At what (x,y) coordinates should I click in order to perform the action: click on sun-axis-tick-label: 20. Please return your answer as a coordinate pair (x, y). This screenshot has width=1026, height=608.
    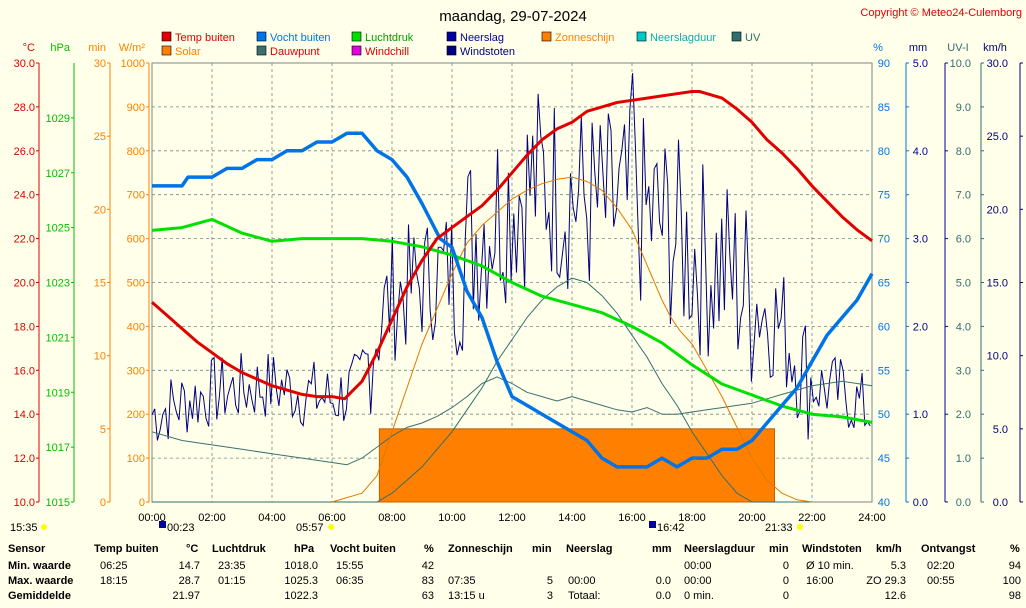
    Looking at the image, I should click on (100, 210).